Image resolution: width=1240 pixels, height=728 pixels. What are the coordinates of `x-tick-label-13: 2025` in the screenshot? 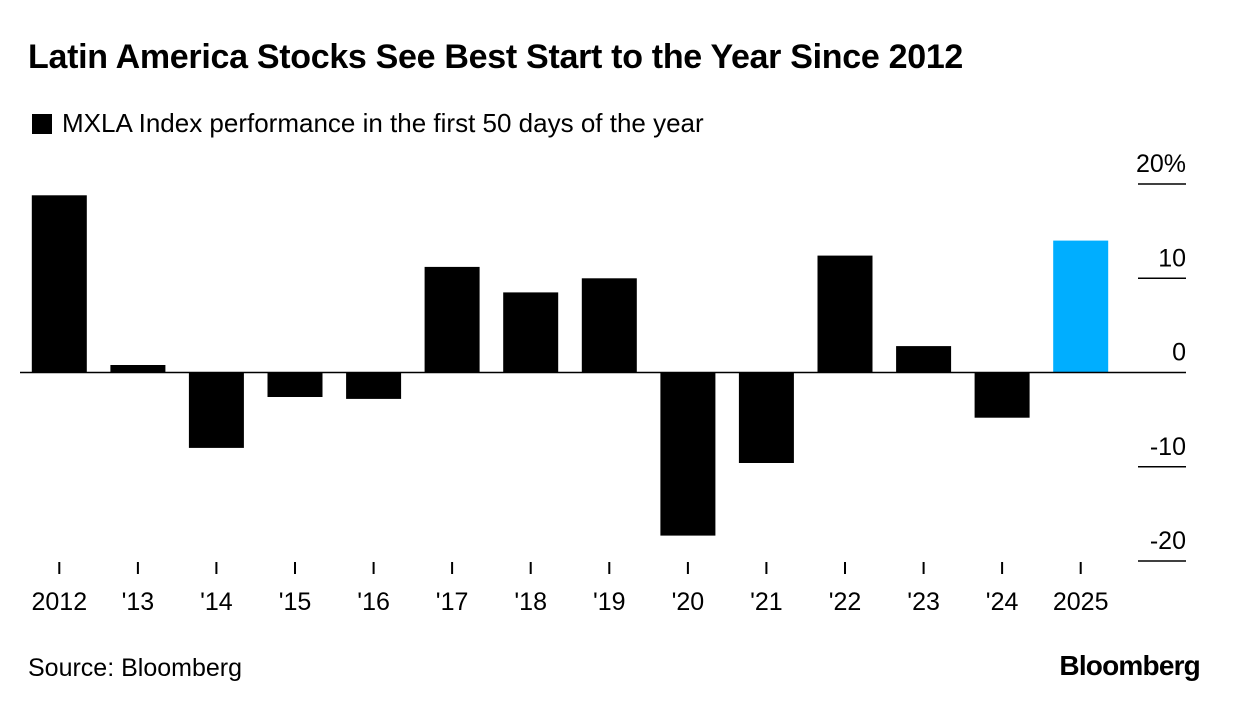 It's located at (1081, 602).